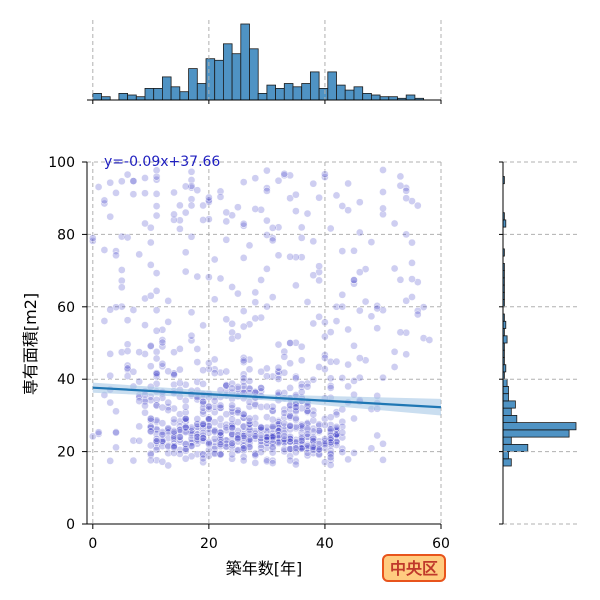  What do you see at coordinates (66, 380) in the screenshot?
I see `y-tick-label: 40` at bounding box center [66, 380].